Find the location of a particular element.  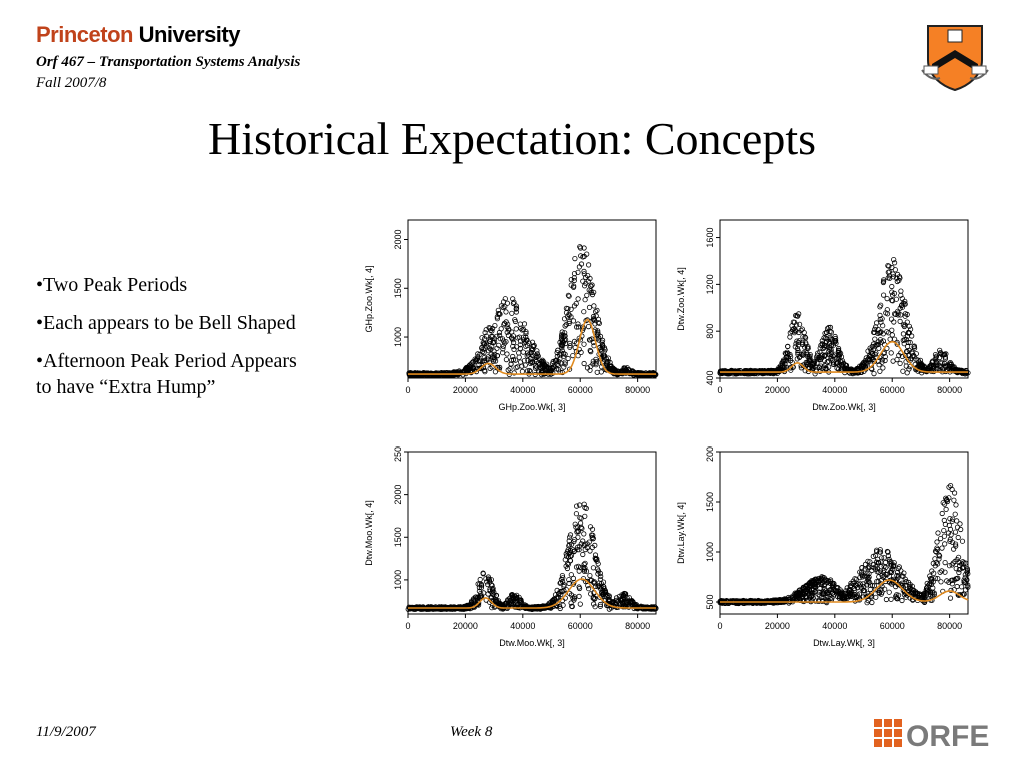

x-tick-label: 0 is located at coordinates (407, 390).